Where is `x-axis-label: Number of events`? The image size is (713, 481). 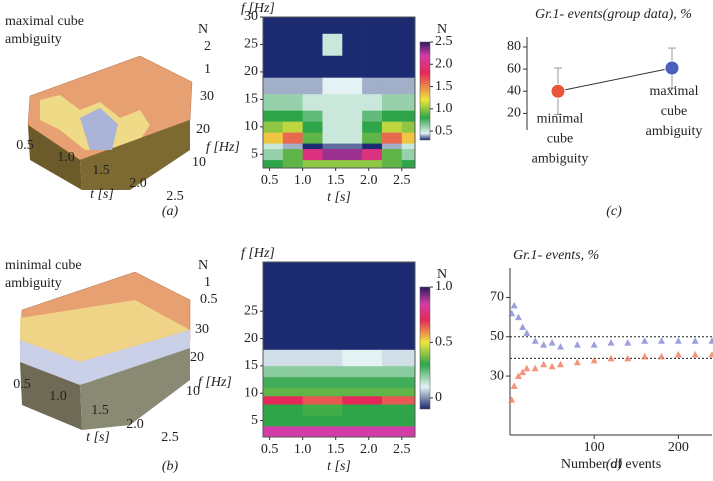
x-axis-label: Number of events is located at coordinates (611, 464).